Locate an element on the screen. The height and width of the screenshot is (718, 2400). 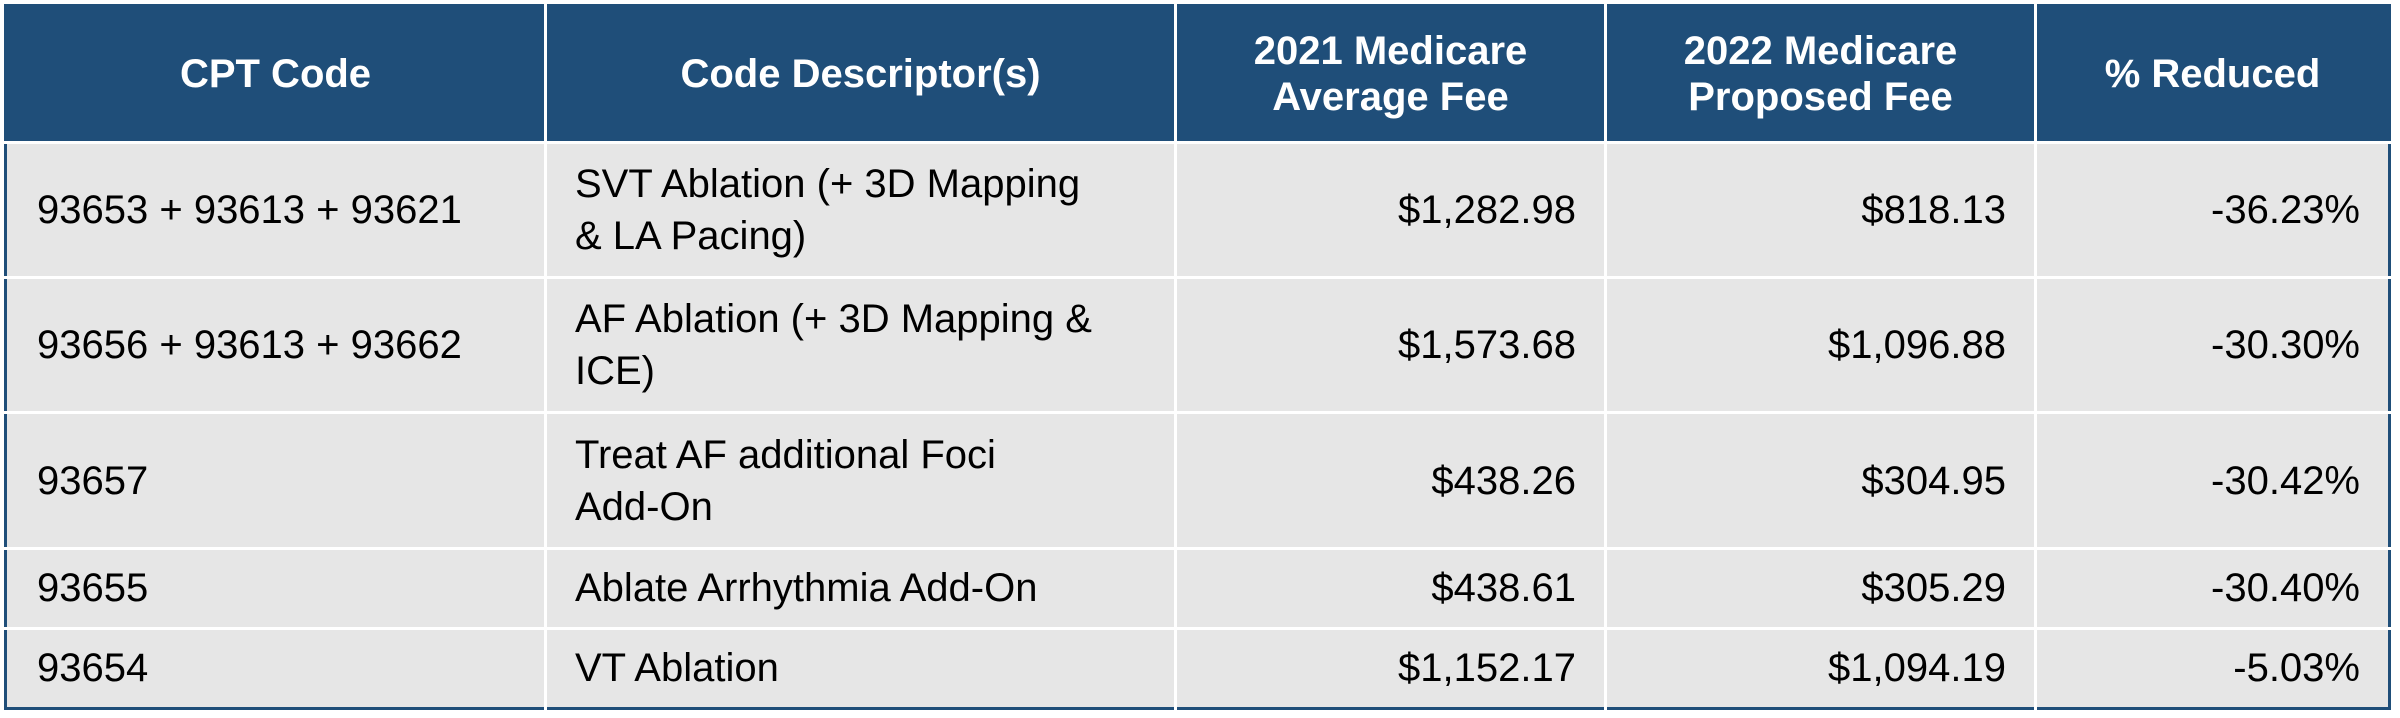
fee-2022-cell: $1,094.19 is located at coordinates (1821, 667).